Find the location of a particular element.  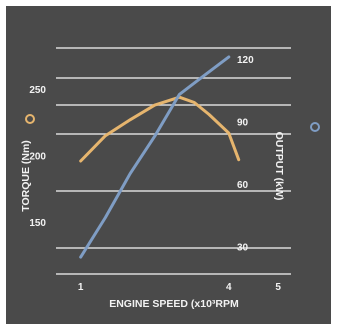

y-left-tick-label: 150 is located at coordinates (37, 223).